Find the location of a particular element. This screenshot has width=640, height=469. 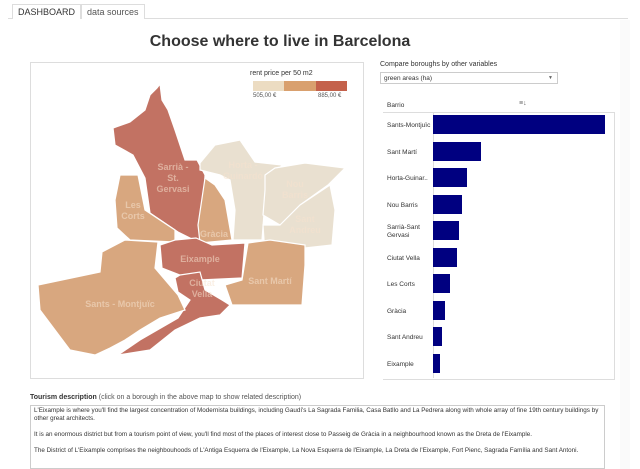

borough-gr-cia is located at coordinates (215, 210).